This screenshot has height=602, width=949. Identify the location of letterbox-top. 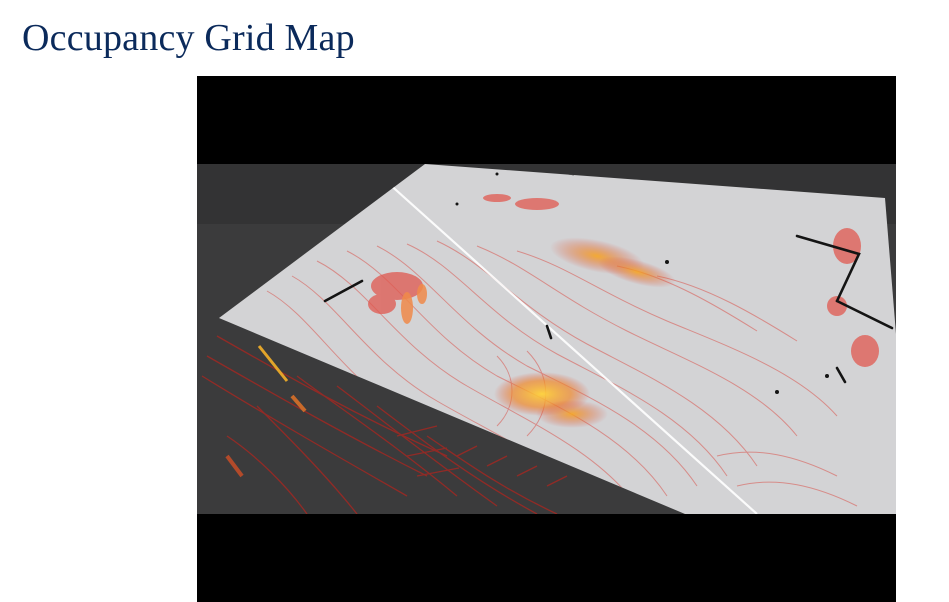
(546, 120).